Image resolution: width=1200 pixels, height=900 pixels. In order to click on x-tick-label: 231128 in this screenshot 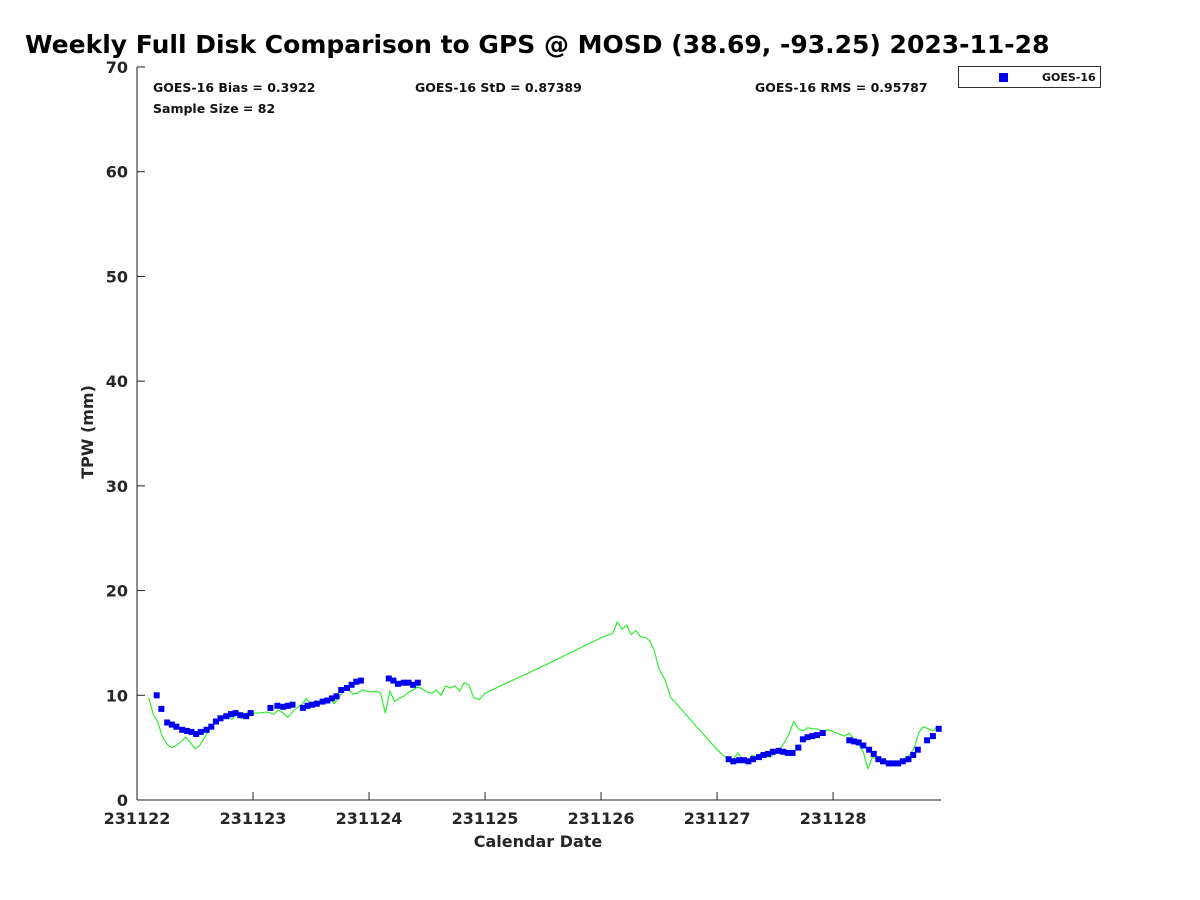, I will do `click(833, 818)`.